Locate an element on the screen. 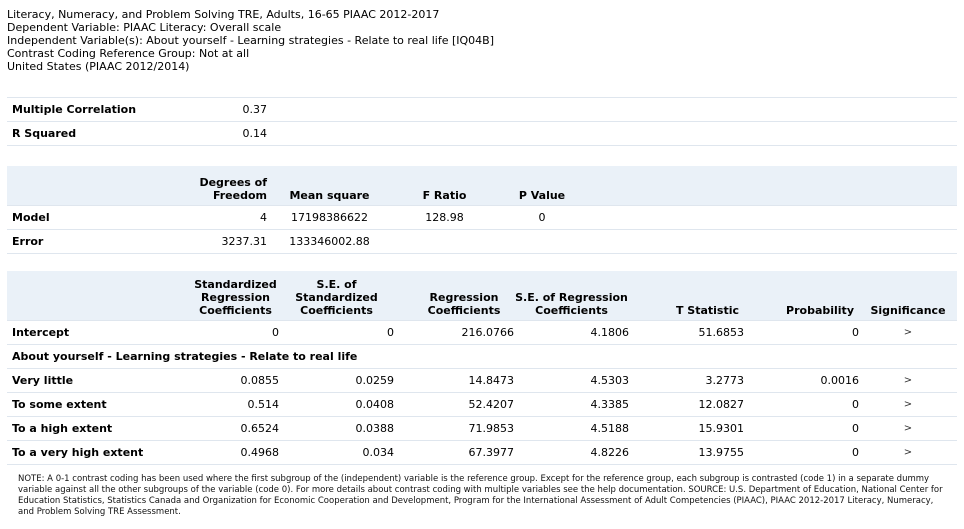 This screenshot has height=529, width=964. cell-value: 71.9853 is located at coordinates (454, 428).